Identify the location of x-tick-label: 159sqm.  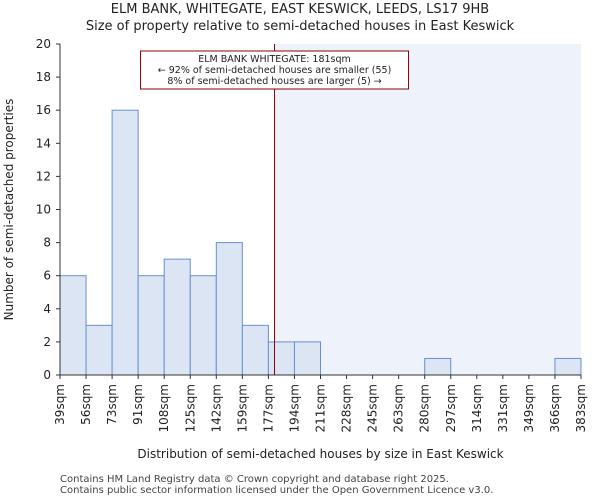
(242, 408).